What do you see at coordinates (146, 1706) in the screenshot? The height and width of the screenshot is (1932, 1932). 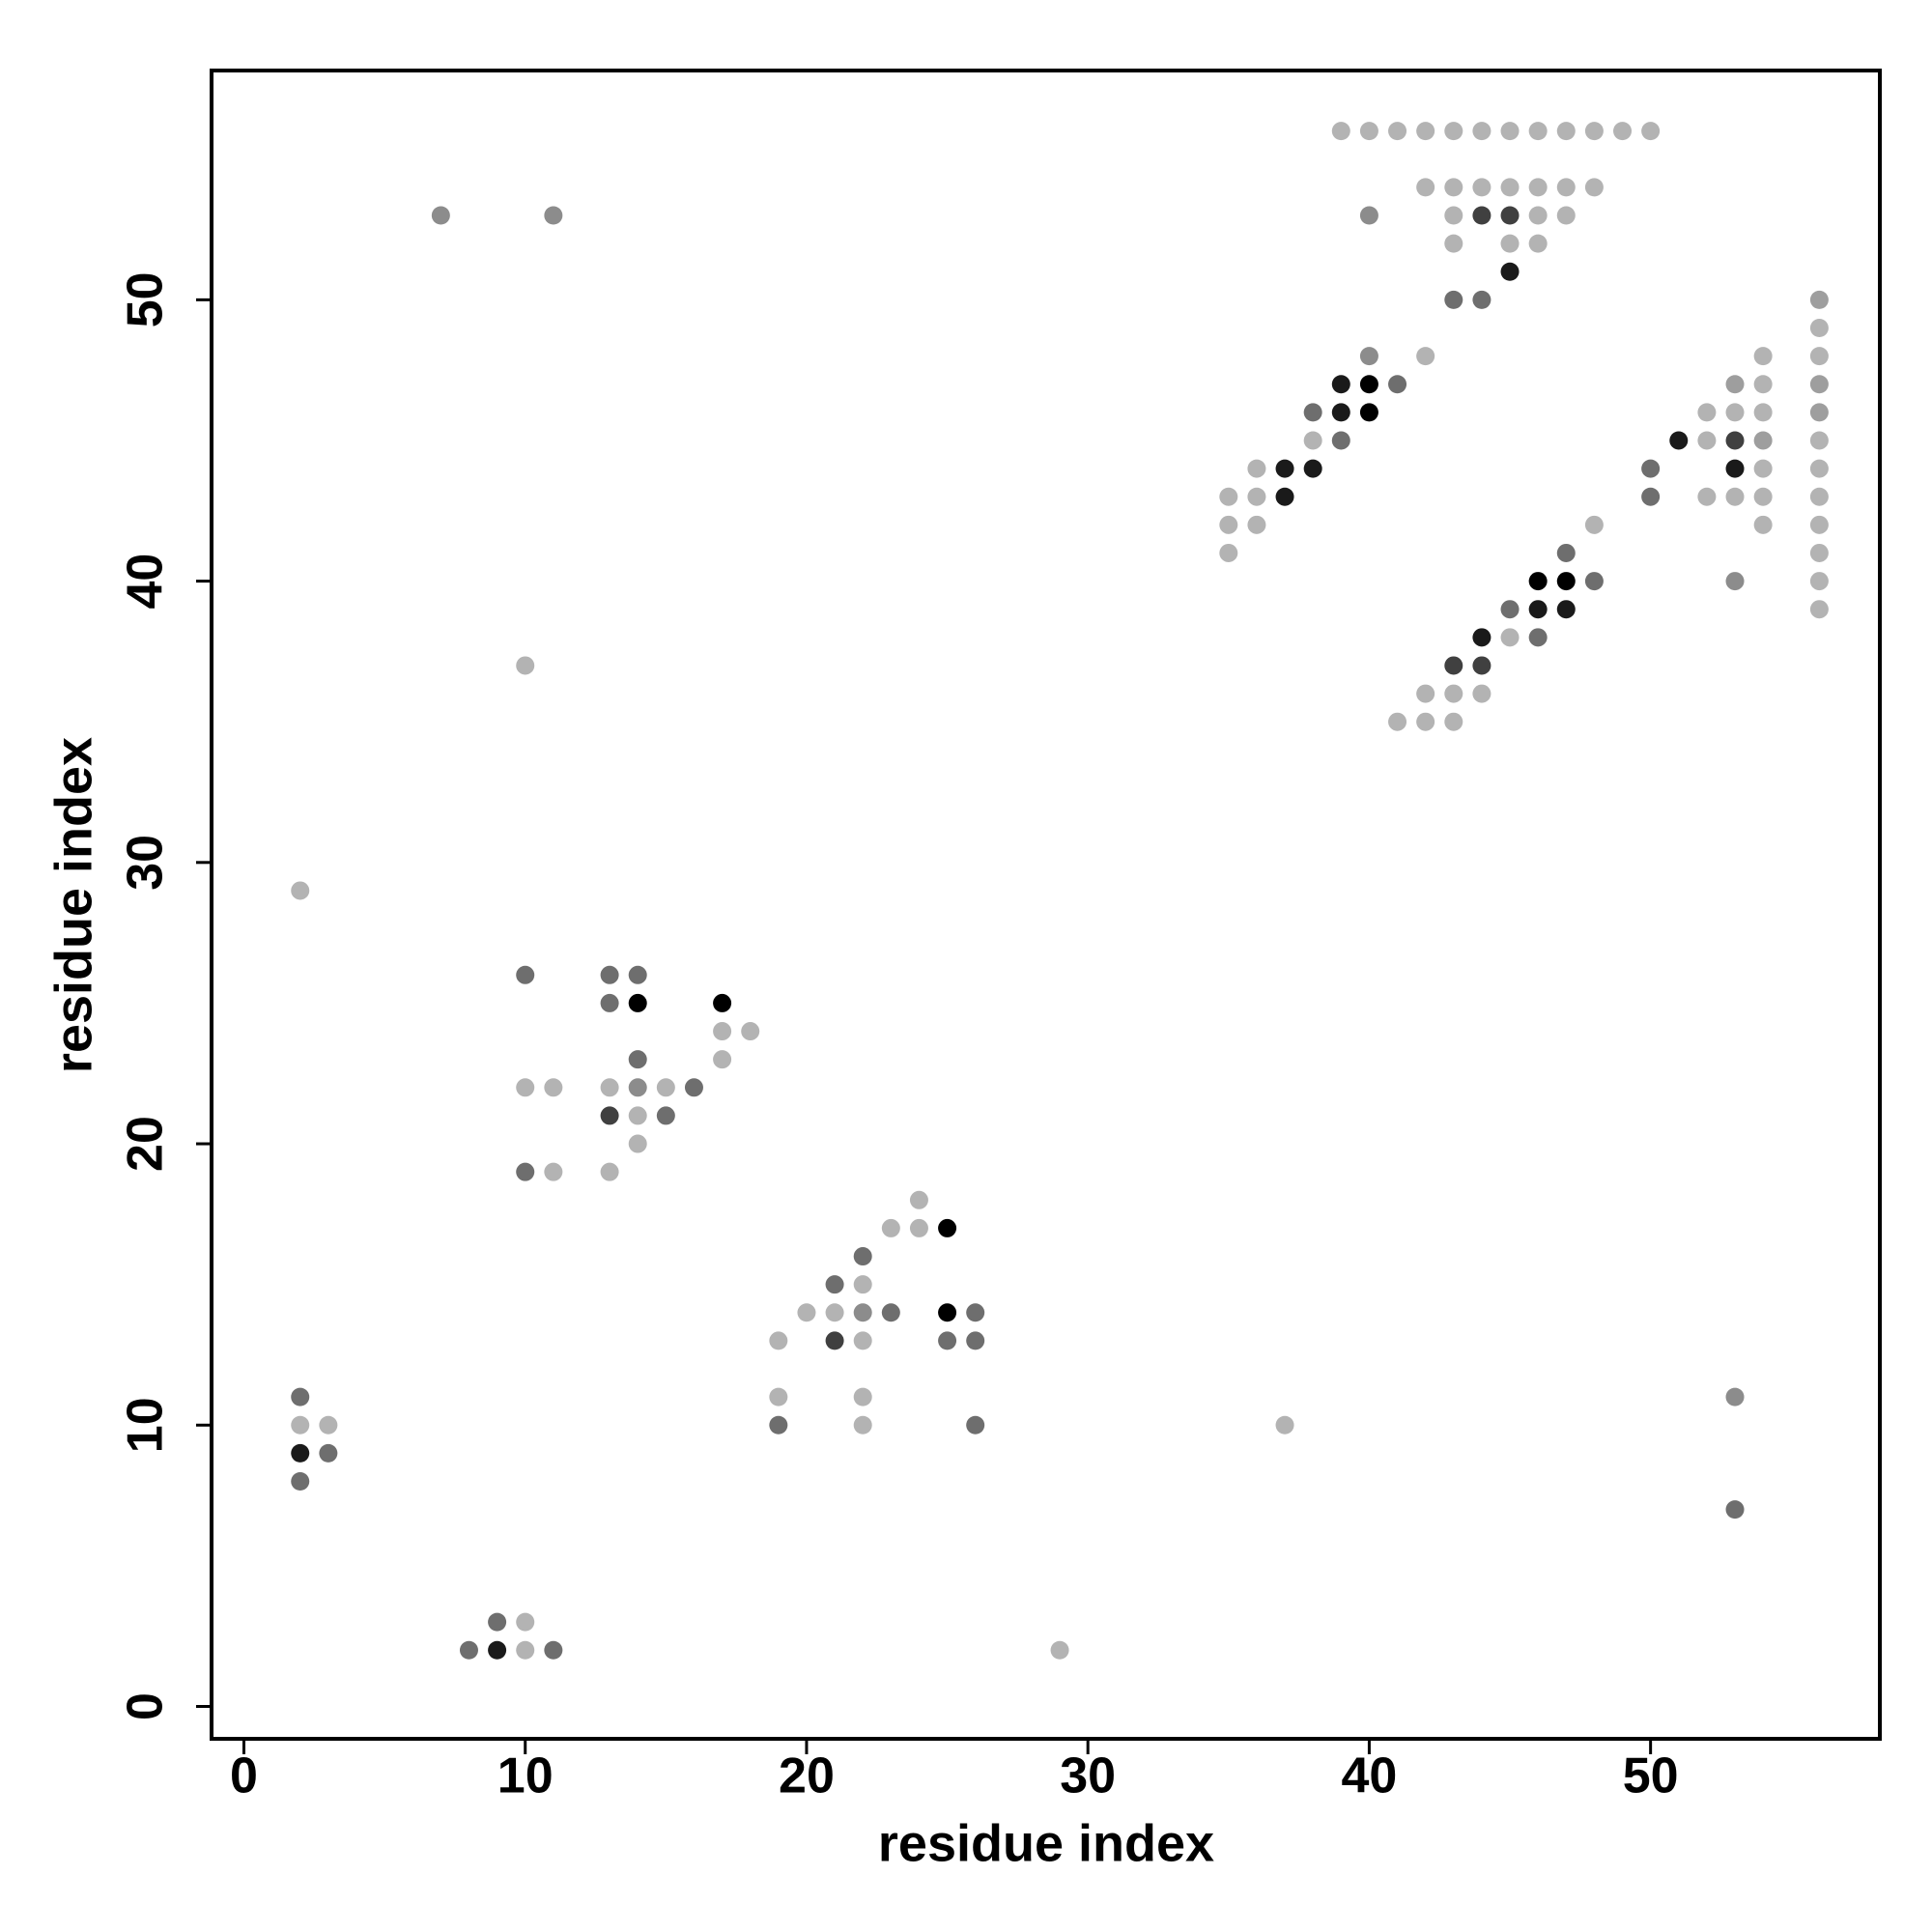 I see `y-tick-label: 0` at bounding box center [146, 1706].